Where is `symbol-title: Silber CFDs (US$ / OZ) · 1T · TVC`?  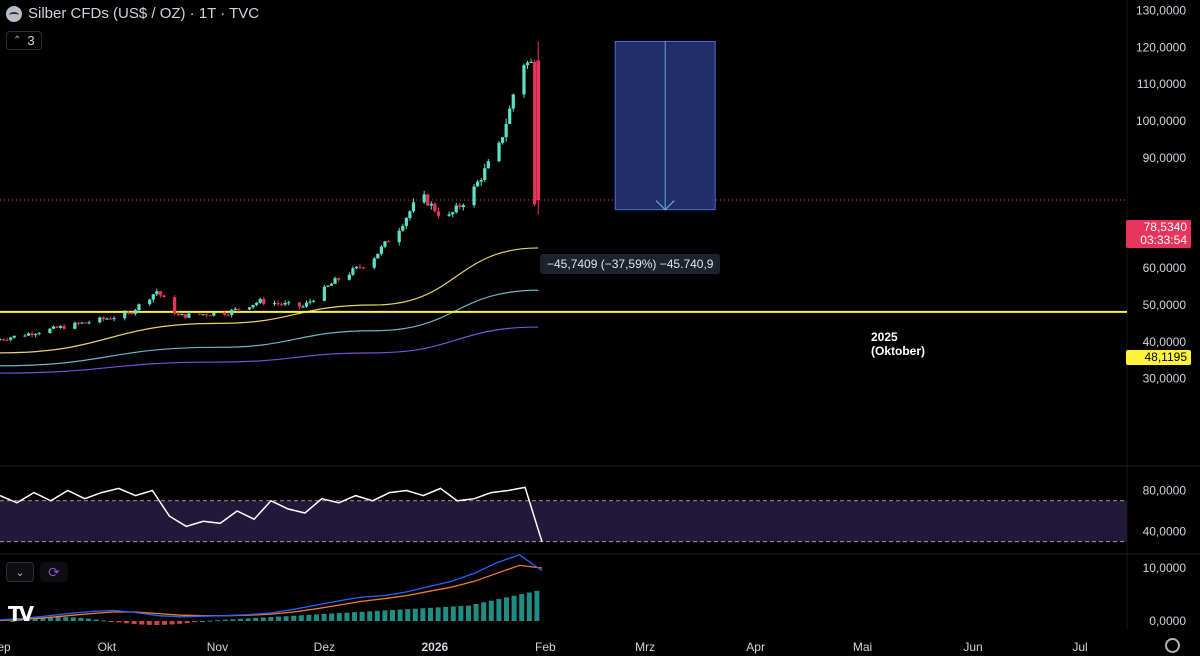 symbol-title: Silber CFDs (US$ / OZ) · 1T · TVC is located at coordinates (144, 13).